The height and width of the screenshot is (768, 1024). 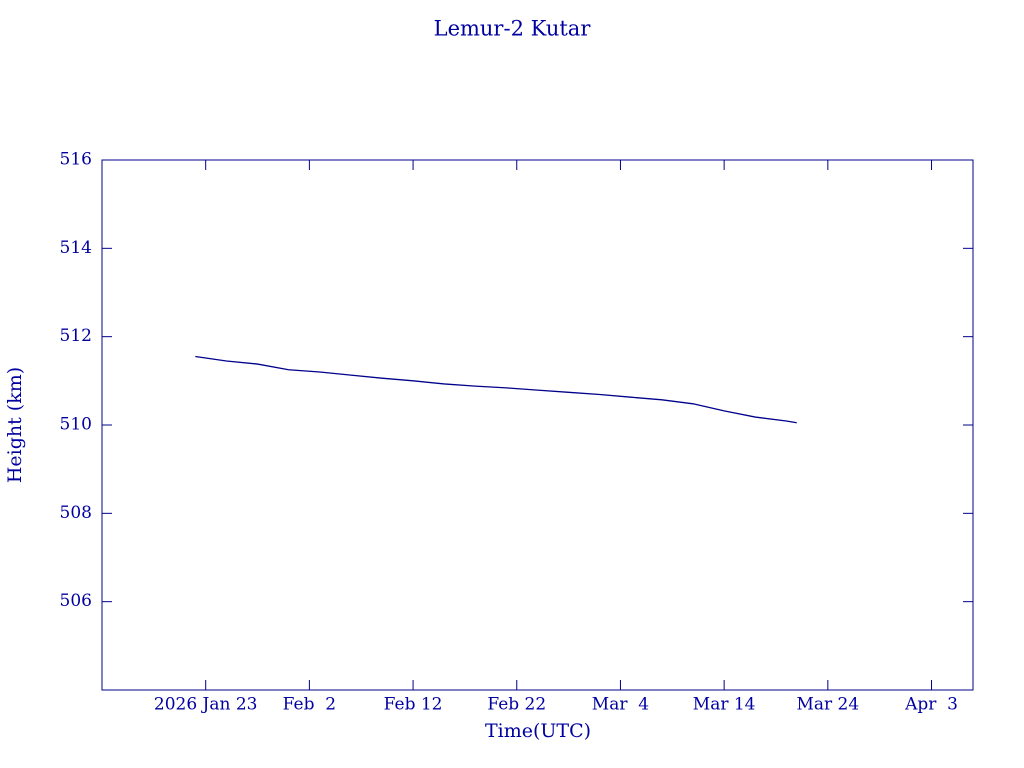 What do you see at coordinates (931, 705) in the screenshot?
I see `x-tick-label: Apr 3` at bounding box center [931, 705].